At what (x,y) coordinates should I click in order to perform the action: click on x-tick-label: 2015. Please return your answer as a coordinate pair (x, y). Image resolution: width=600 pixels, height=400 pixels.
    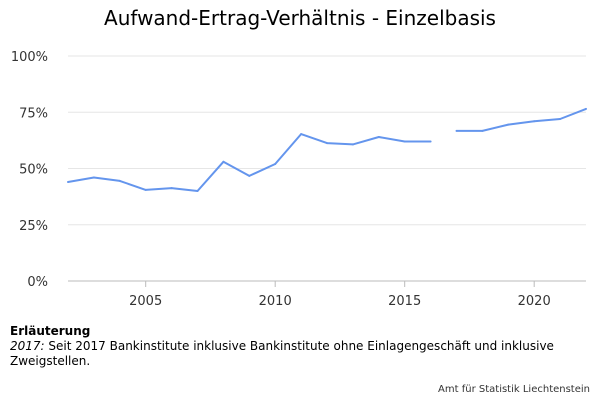
    Looking at the image, I should click on (404, 301).